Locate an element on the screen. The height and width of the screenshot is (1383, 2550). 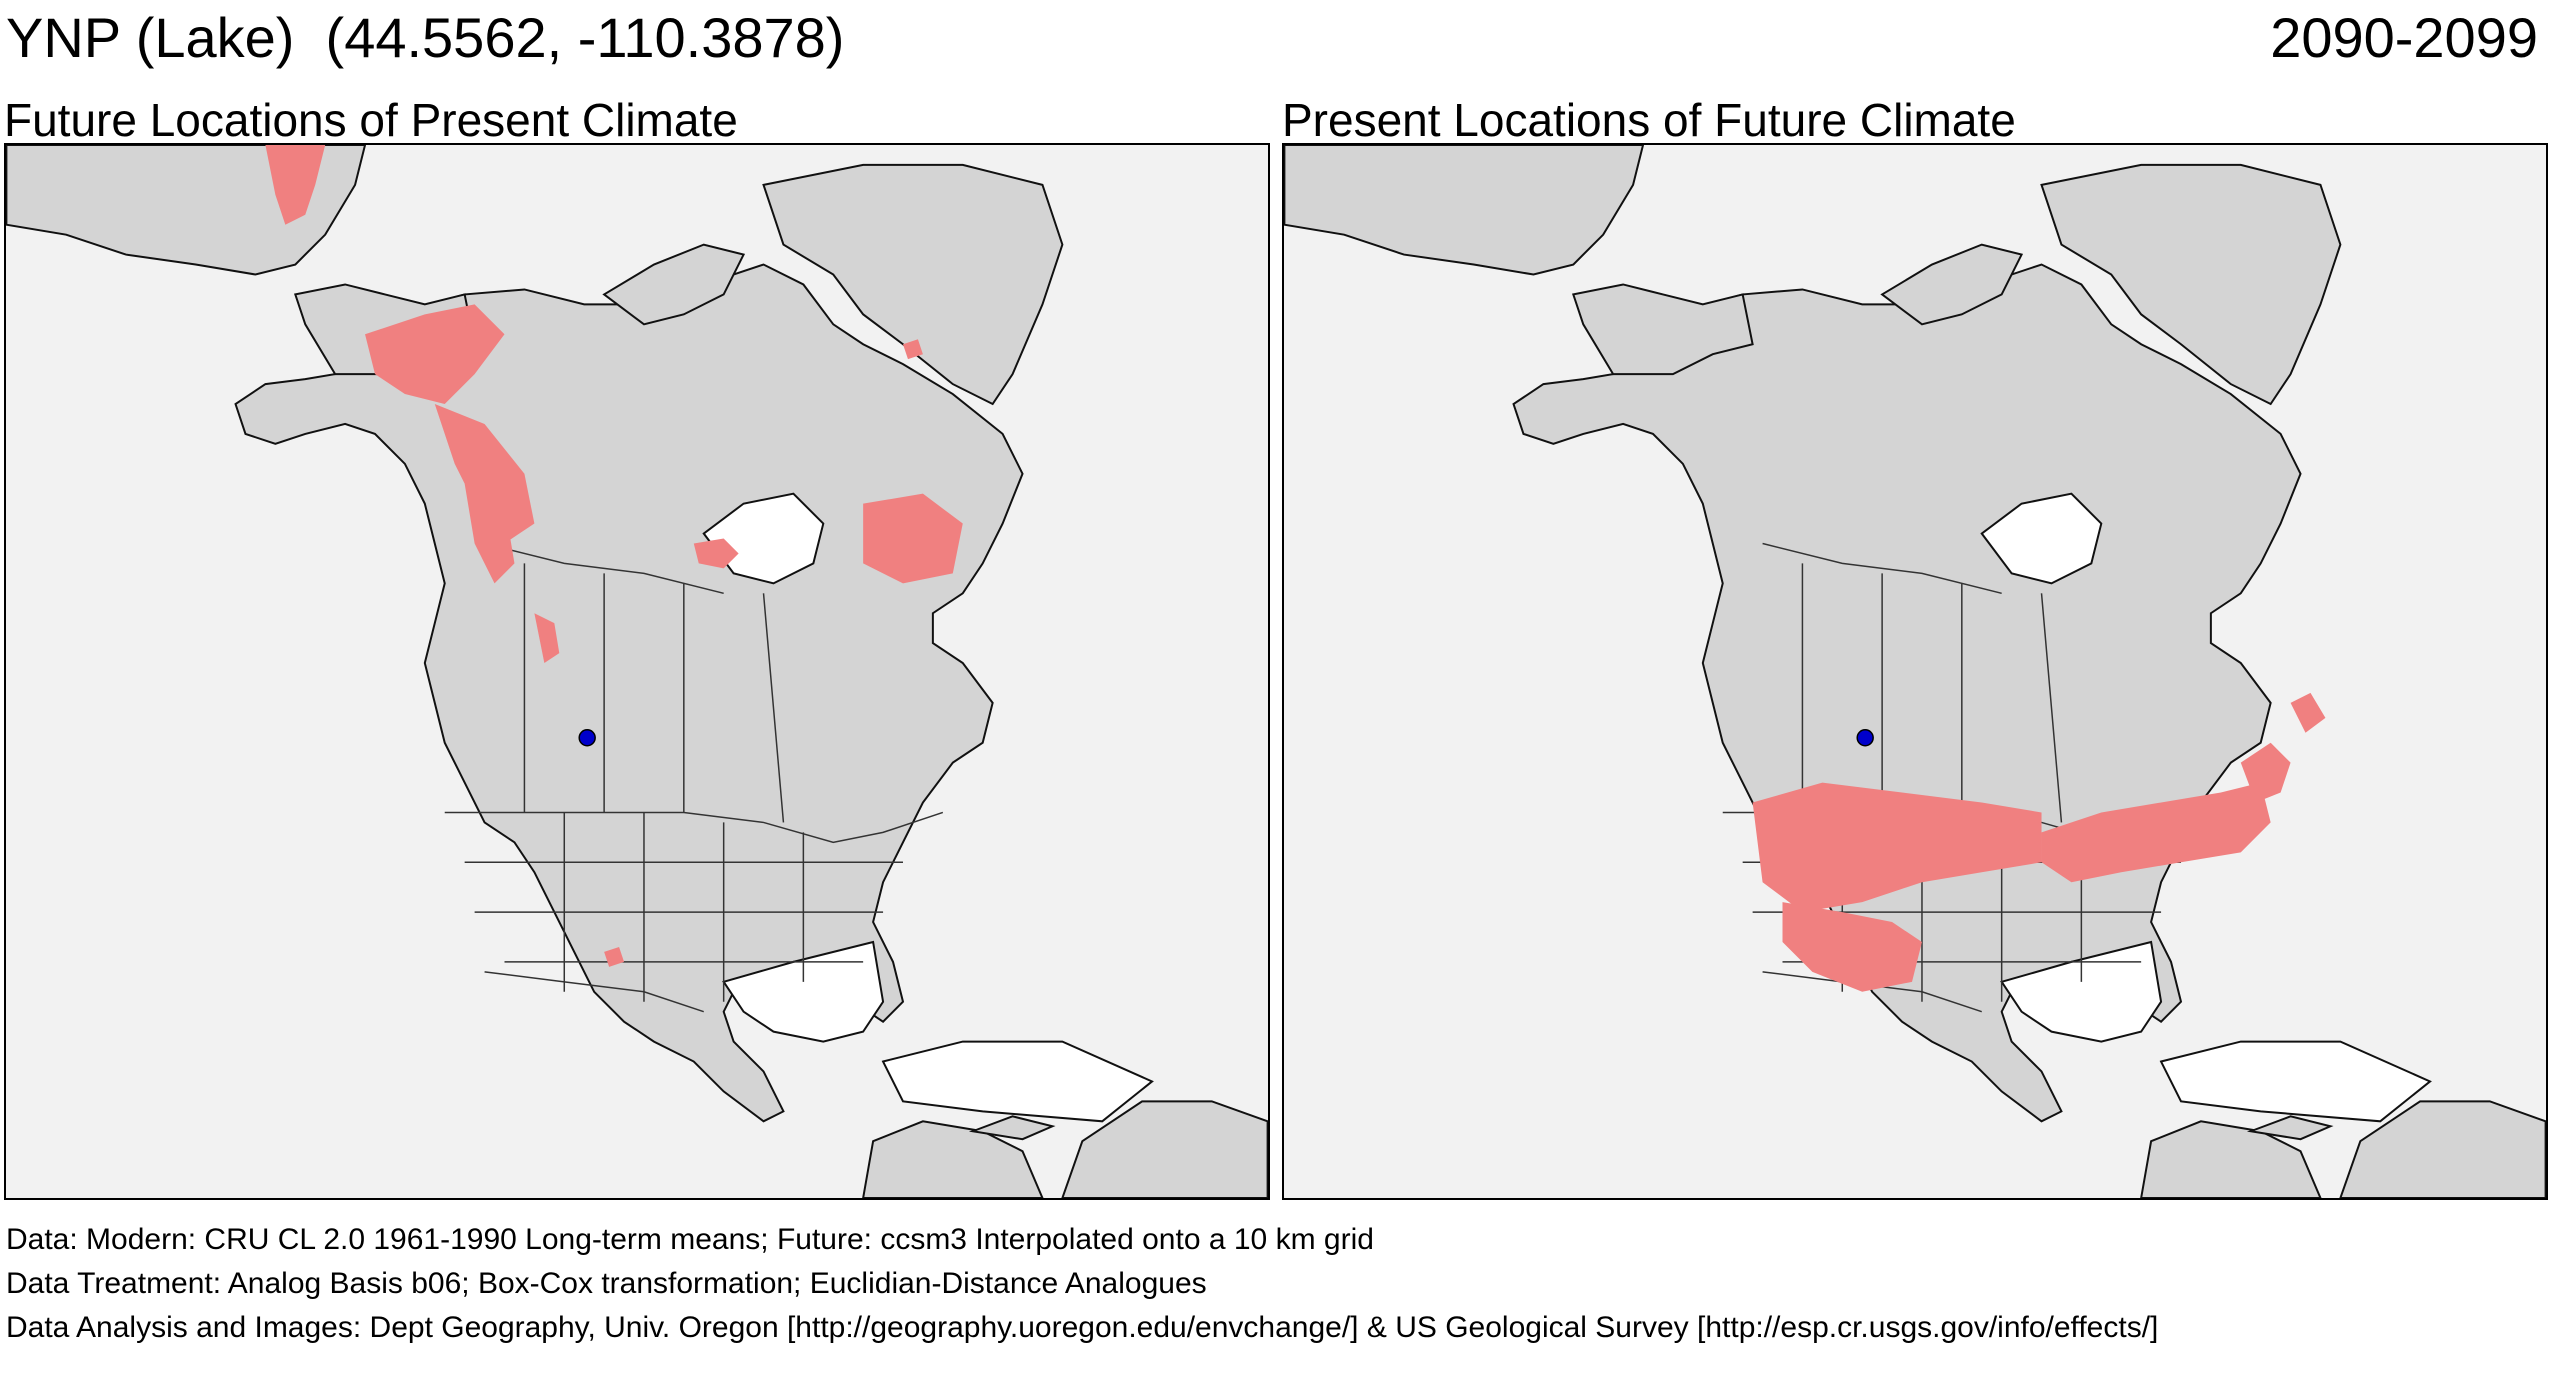
analog-area-northern-tier-us is located at coordinates (1897, 847).